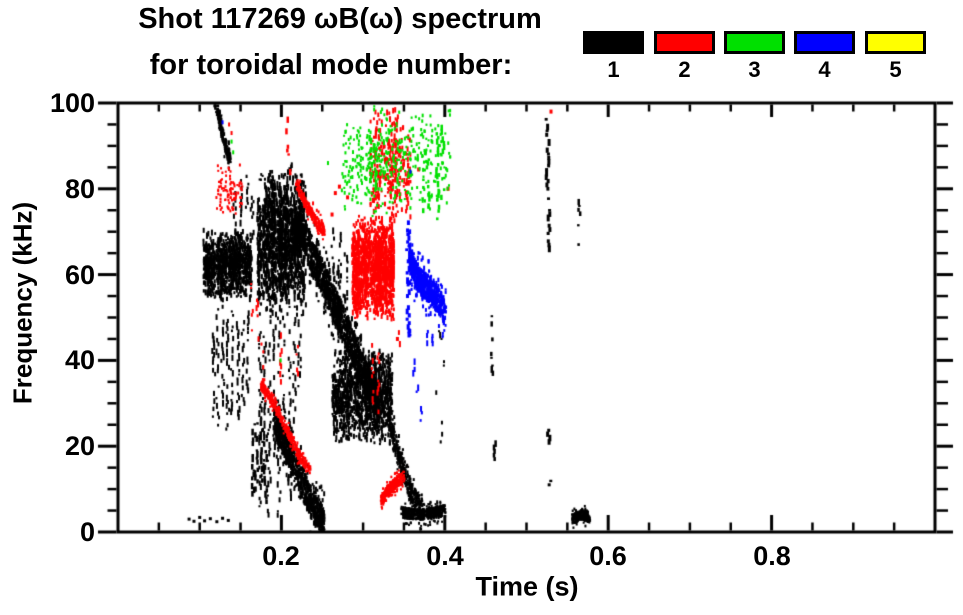 The height and width of the screenshot is (615, 963). I want to click on legend-label-mode-1: 1, so click(613, 69).